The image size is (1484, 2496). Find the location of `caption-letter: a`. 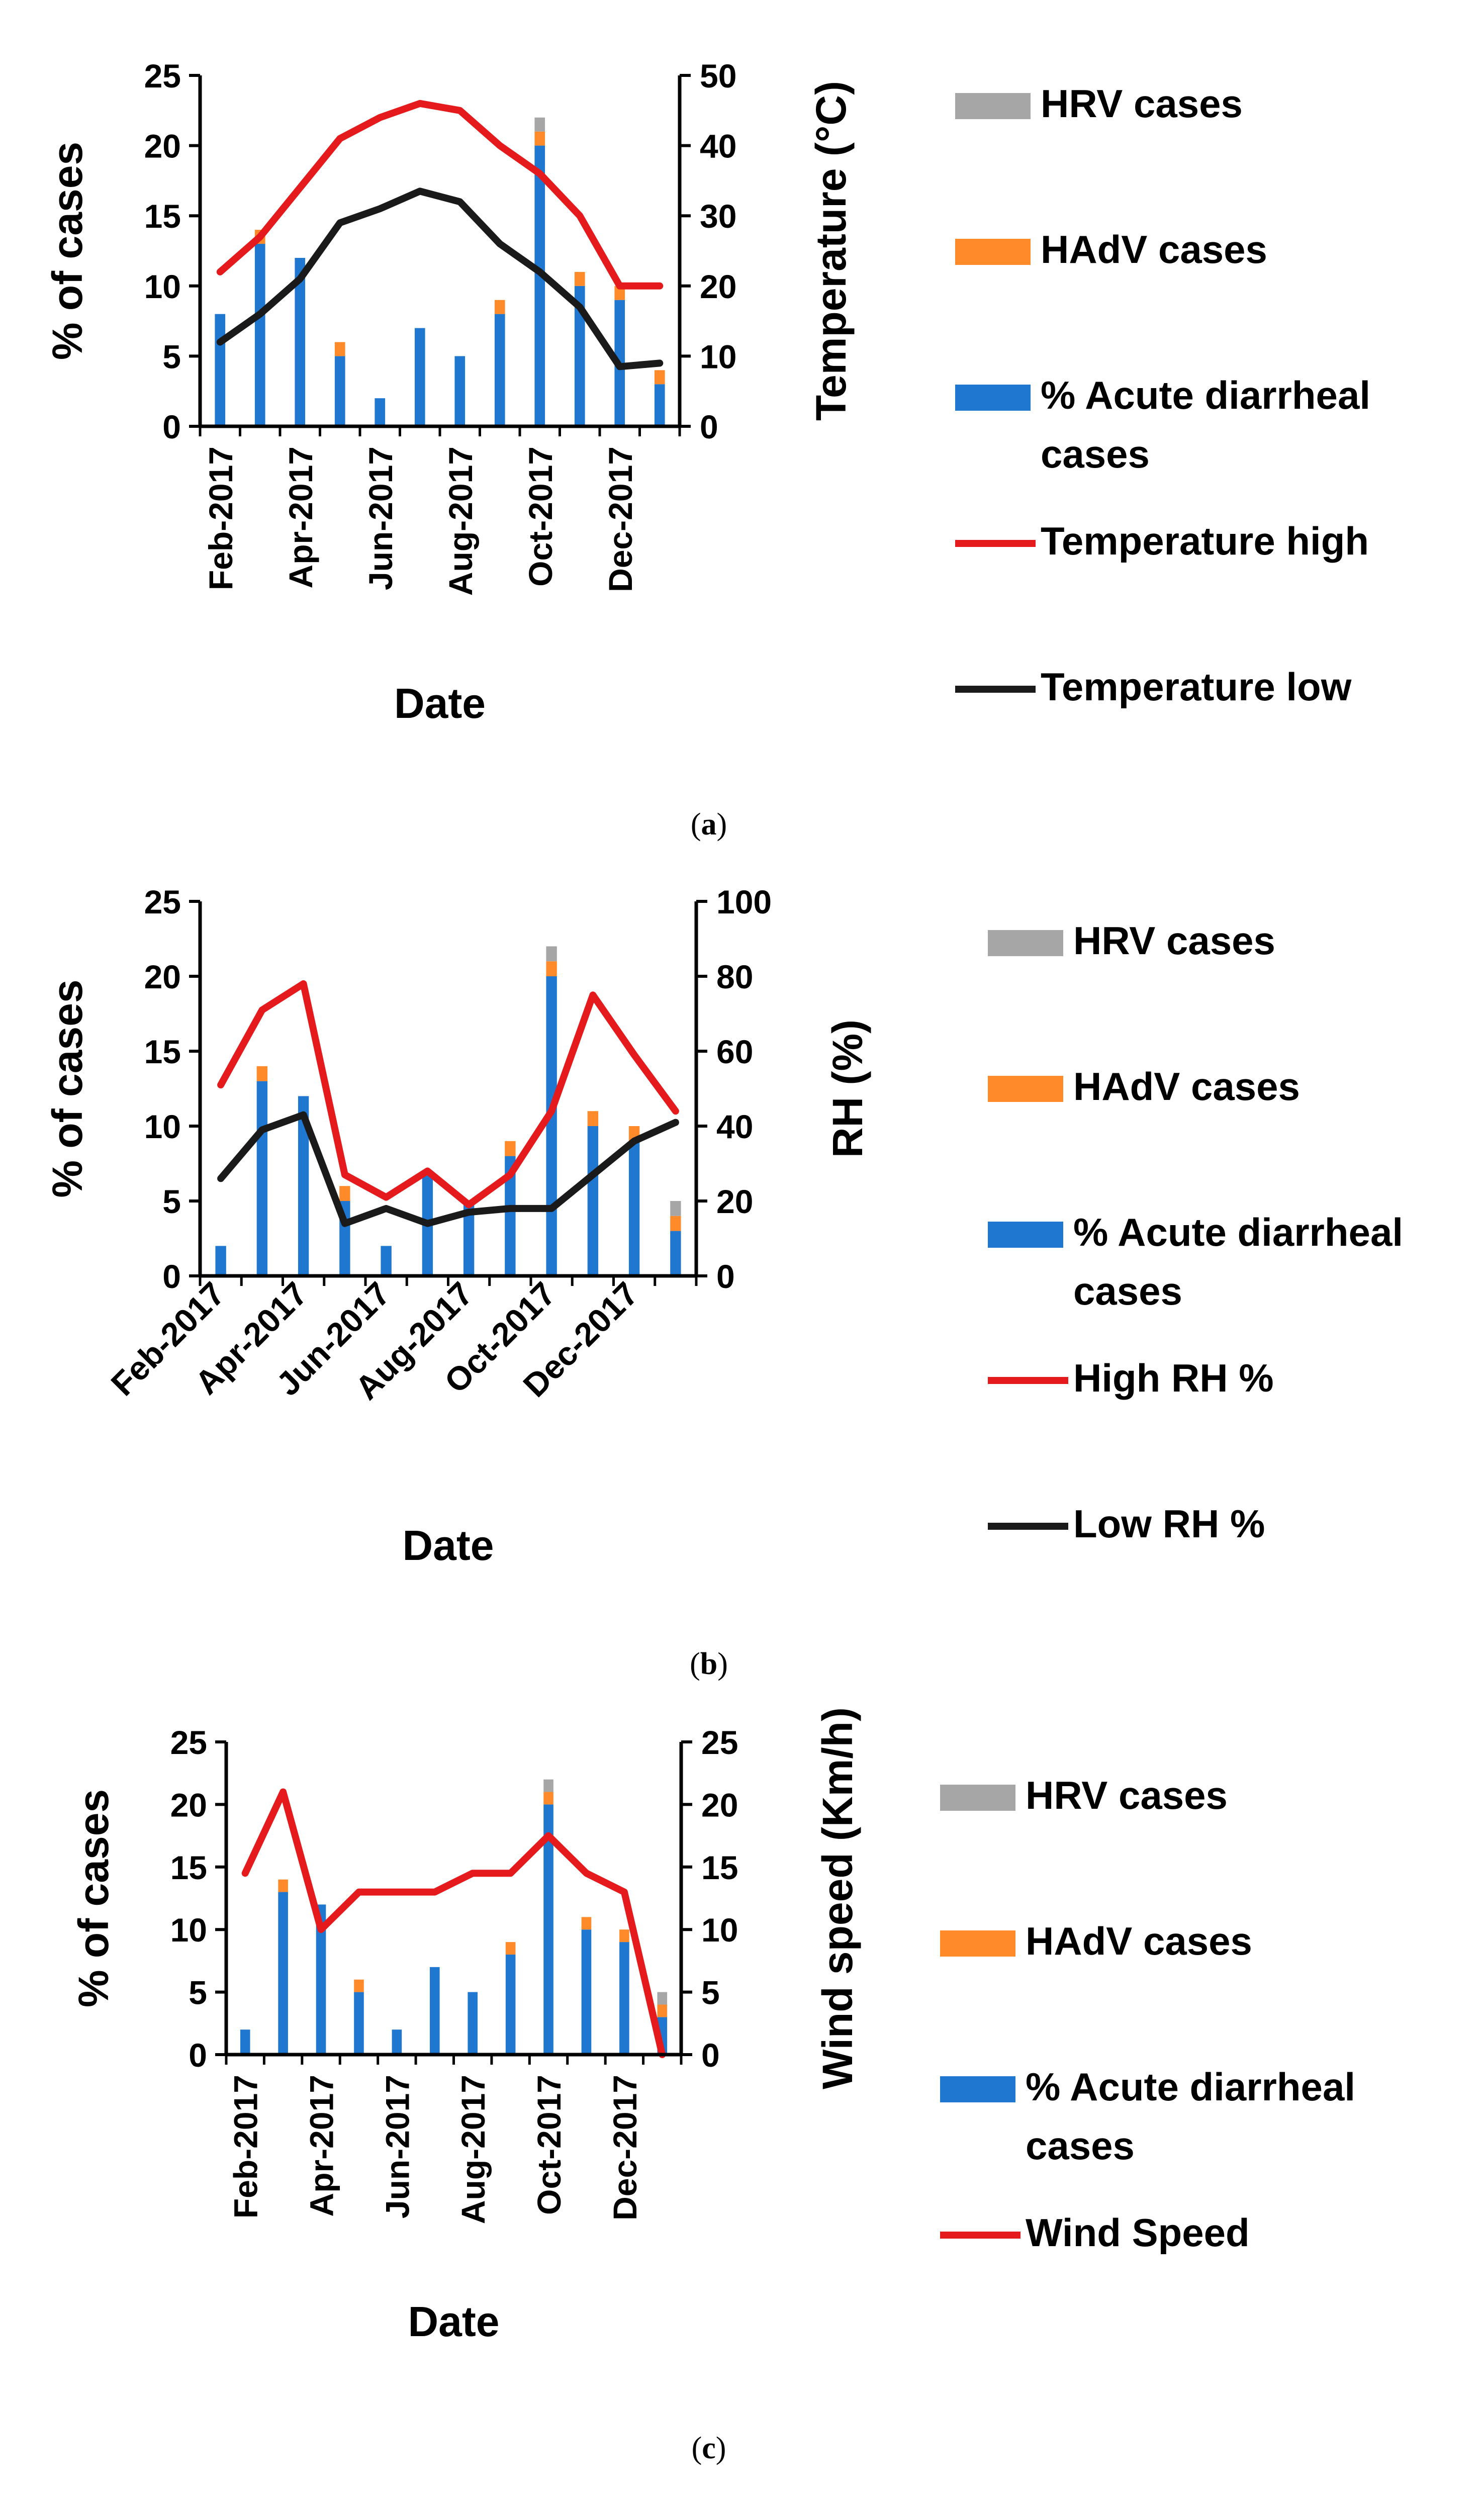

caption-letter: a is located at coordinates (709, 825).